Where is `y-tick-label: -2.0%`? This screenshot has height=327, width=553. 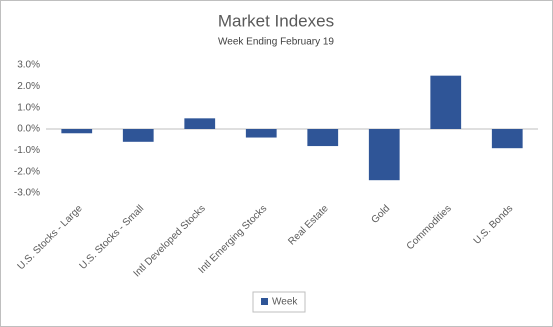 y-tick-label: -2.0% is located at coordinates (27, 171).